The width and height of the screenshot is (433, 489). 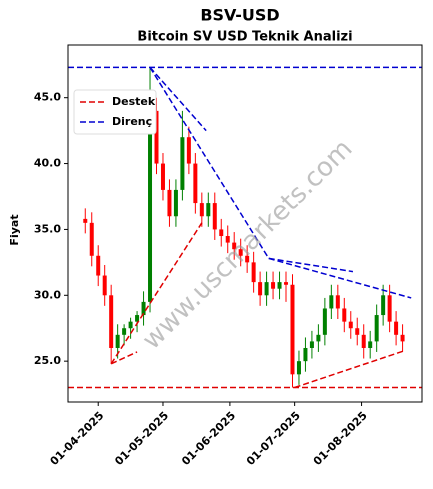 What do you see at coordinates (141, 438) in the screenshot?
I see `x-tick-label: 01-05-2025` at bounding box center [141, 438].